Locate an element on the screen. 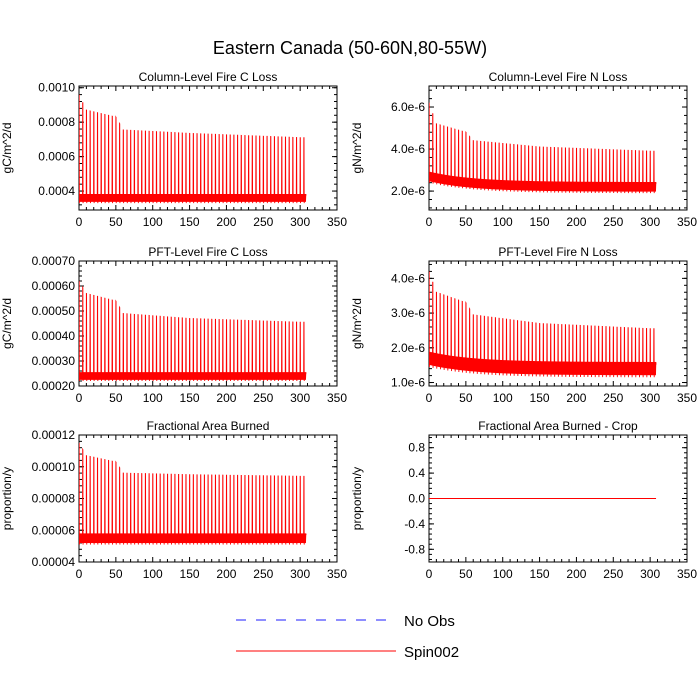  y-tick-label: 3.0e-6 is located at coordinates (408, 313).